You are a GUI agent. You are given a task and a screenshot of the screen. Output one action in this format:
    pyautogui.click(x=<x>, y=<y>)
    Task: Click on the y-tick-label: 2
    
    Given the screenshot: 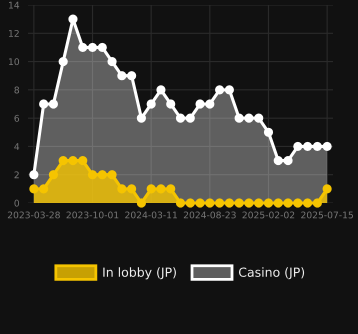 What is the action you would take?
    pyautogui.click(x=16, y=174)
    